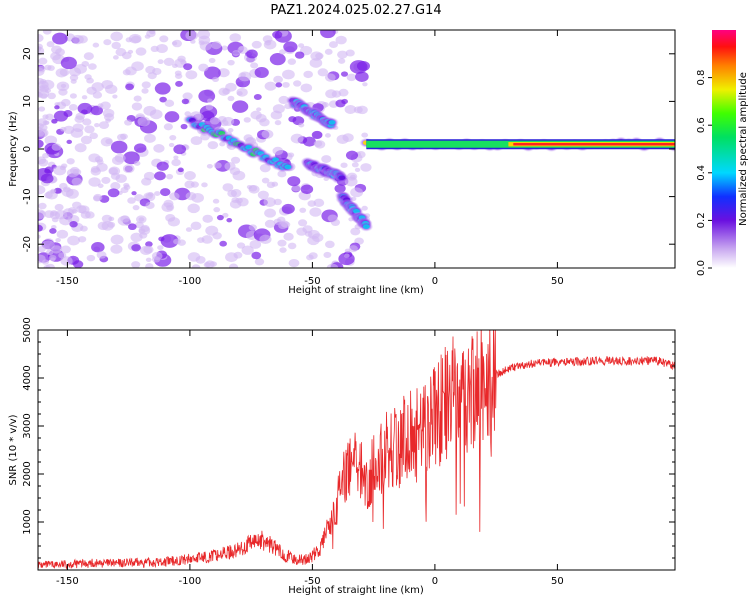 The image size is (750, 600). Describe the element at coordinates (355, 10) in the screenshot. I see `chart-title: PAZ1.2024.025.02.27.G14` at that location.